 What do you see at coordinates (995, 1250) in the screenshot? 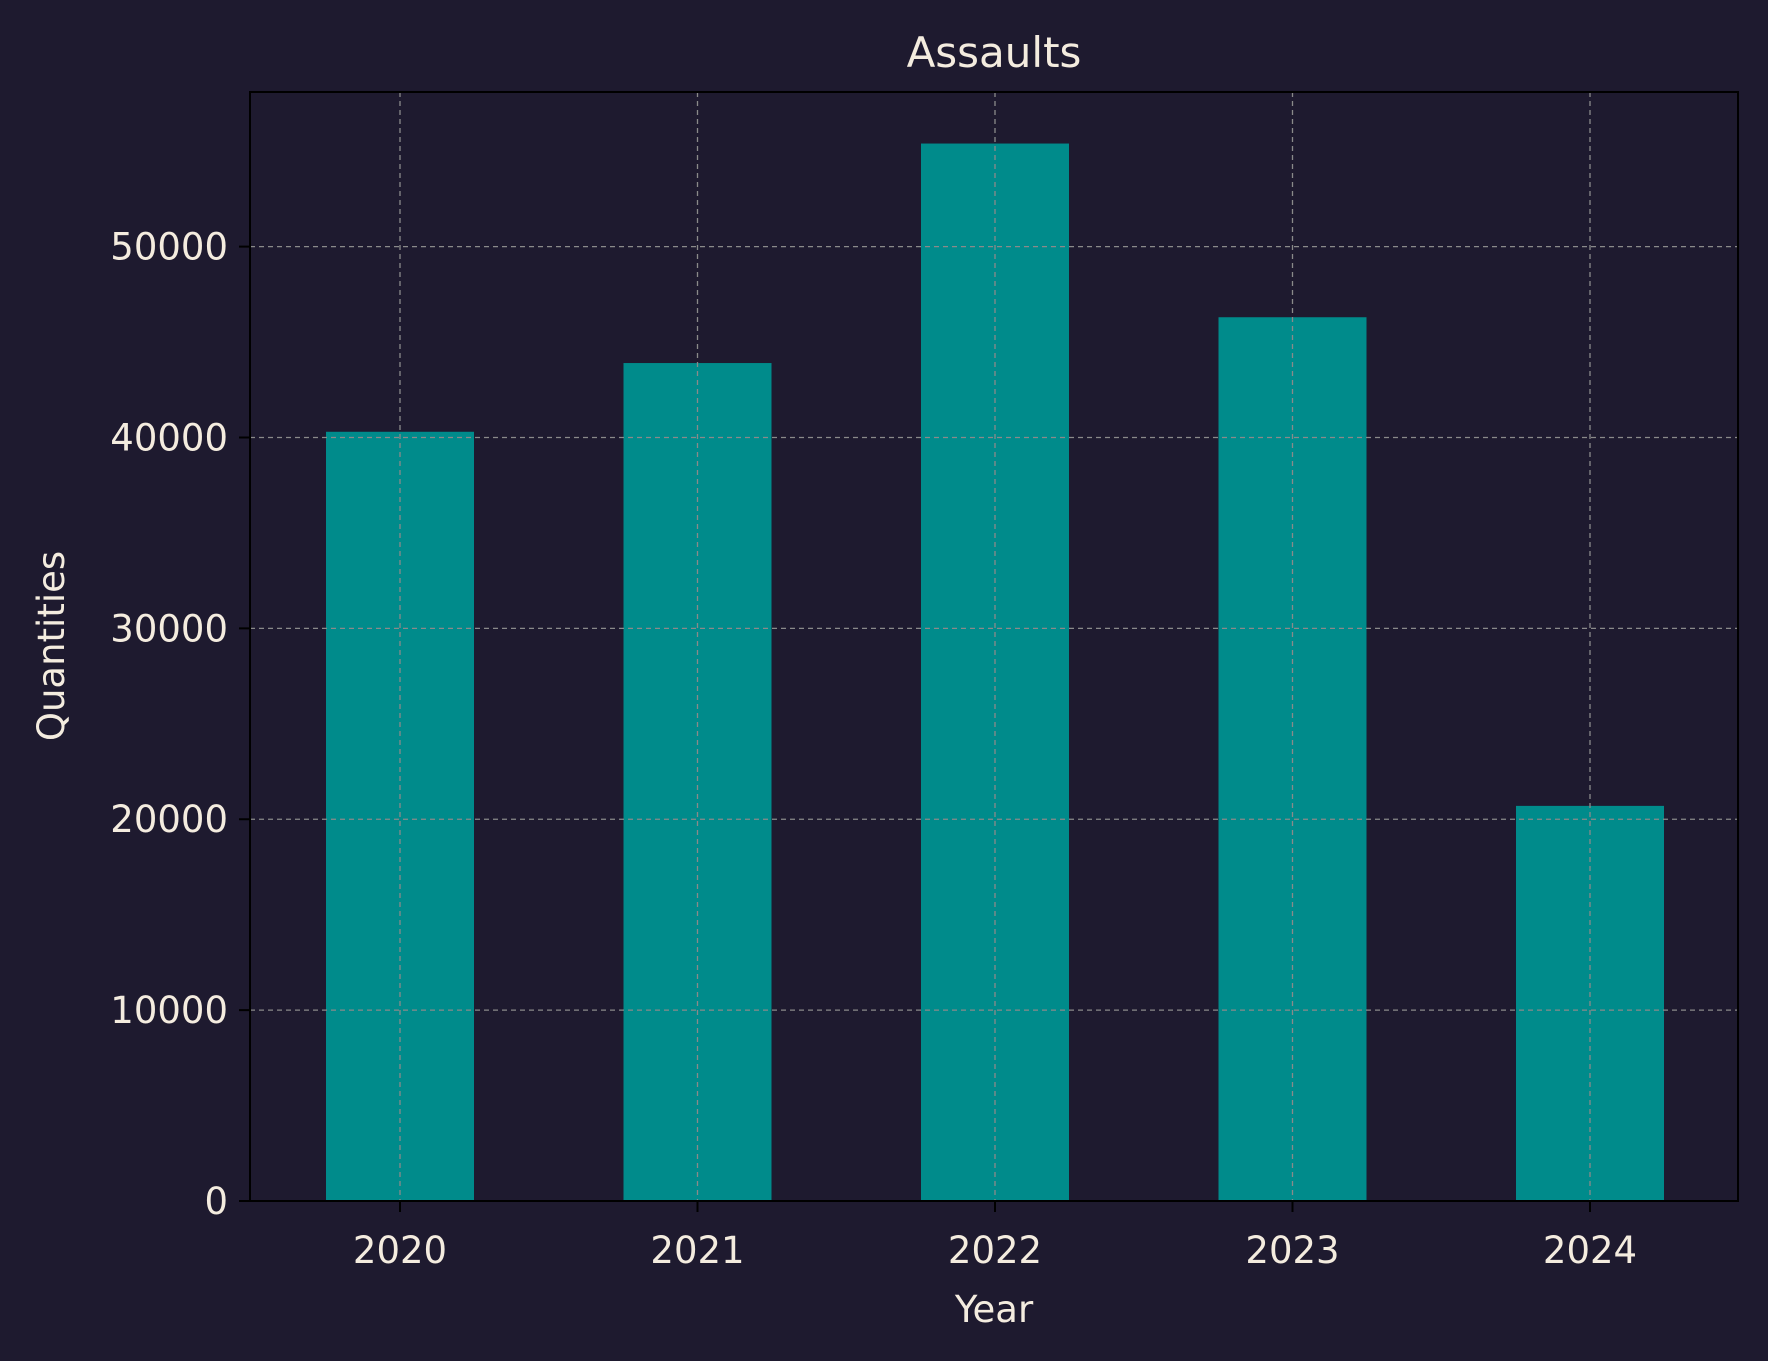
I see `x-tick-label: 2022` at bounding box center [995, 1250].